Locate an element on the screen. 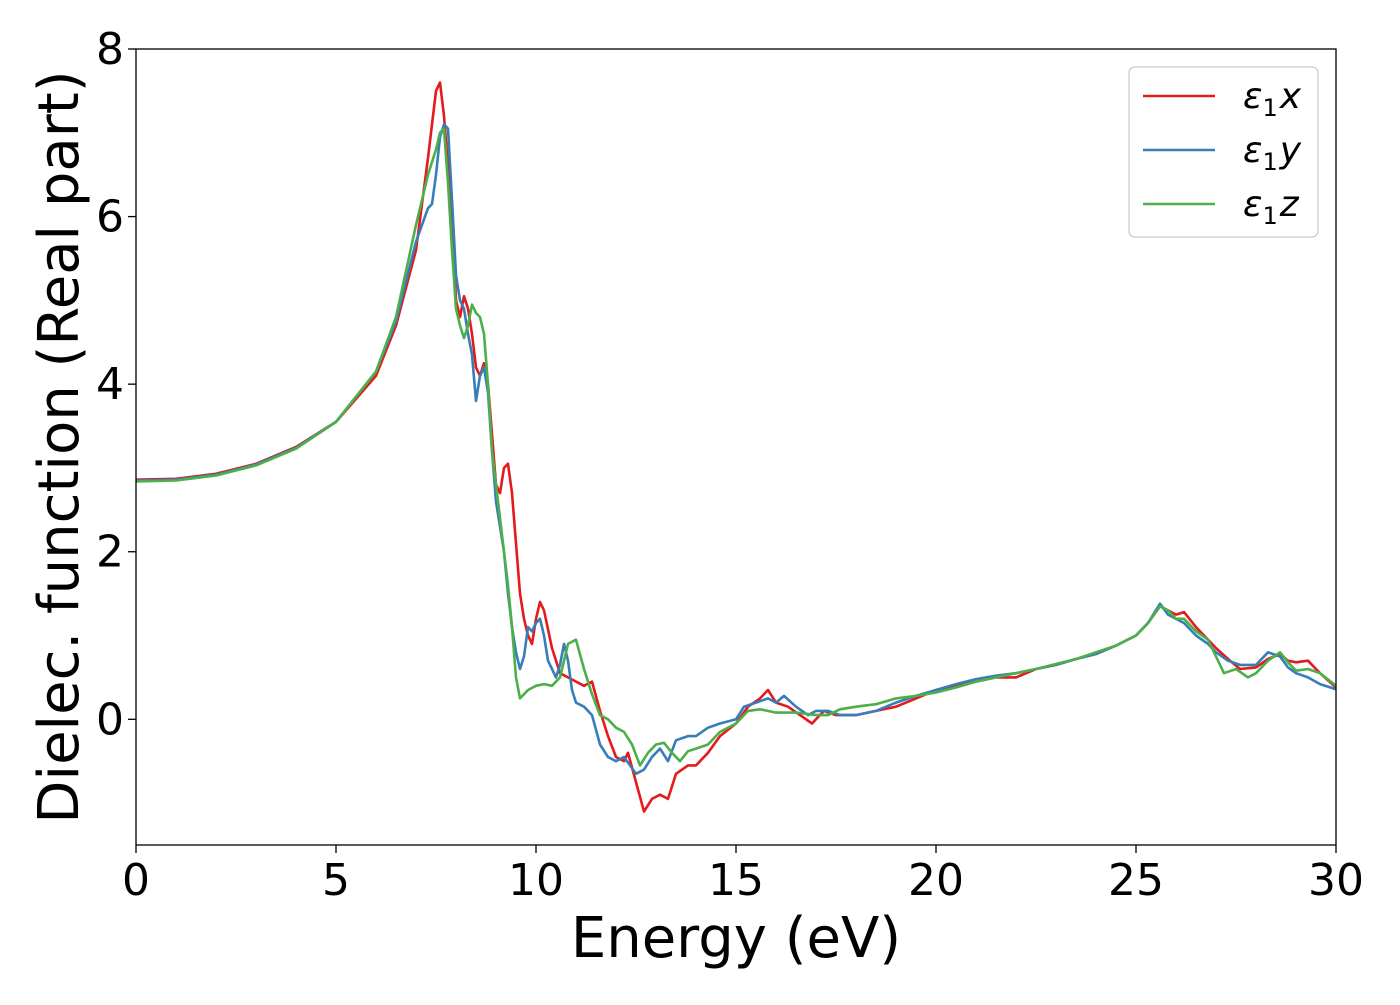 This screenshot has height=1005, width=1400. y-tick-label: 0 is located at coordinates (110, 719).